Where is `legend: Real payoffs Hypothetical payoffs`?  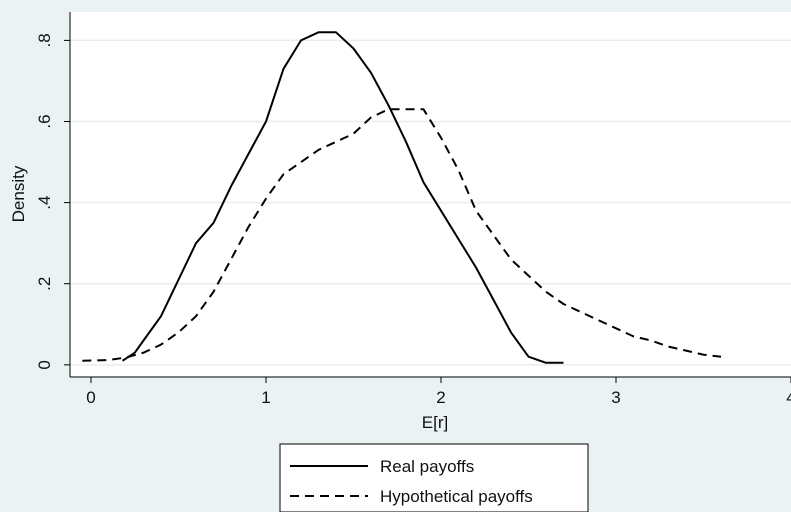 legend: Real payoffs Hypothetical payoffs is located at coordinates (434, 477).